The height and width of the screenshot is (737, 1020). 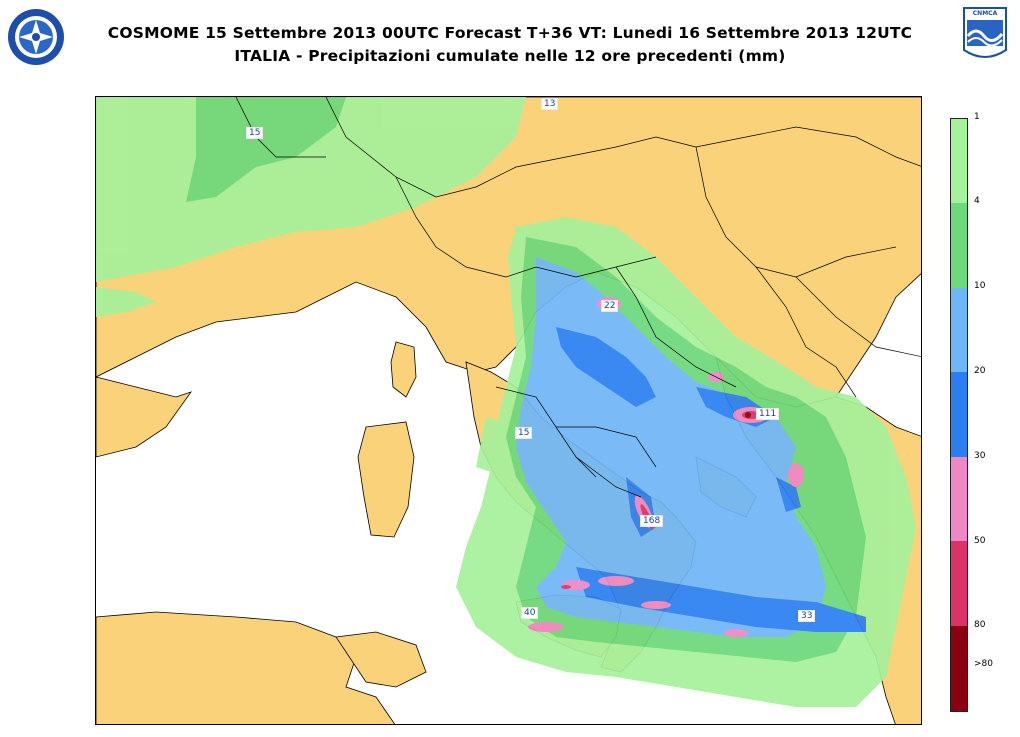 What do you see at coordinates (36, 37) in the screenshot?
I see `agency-seal-logo` at bounding box center [36, 37].